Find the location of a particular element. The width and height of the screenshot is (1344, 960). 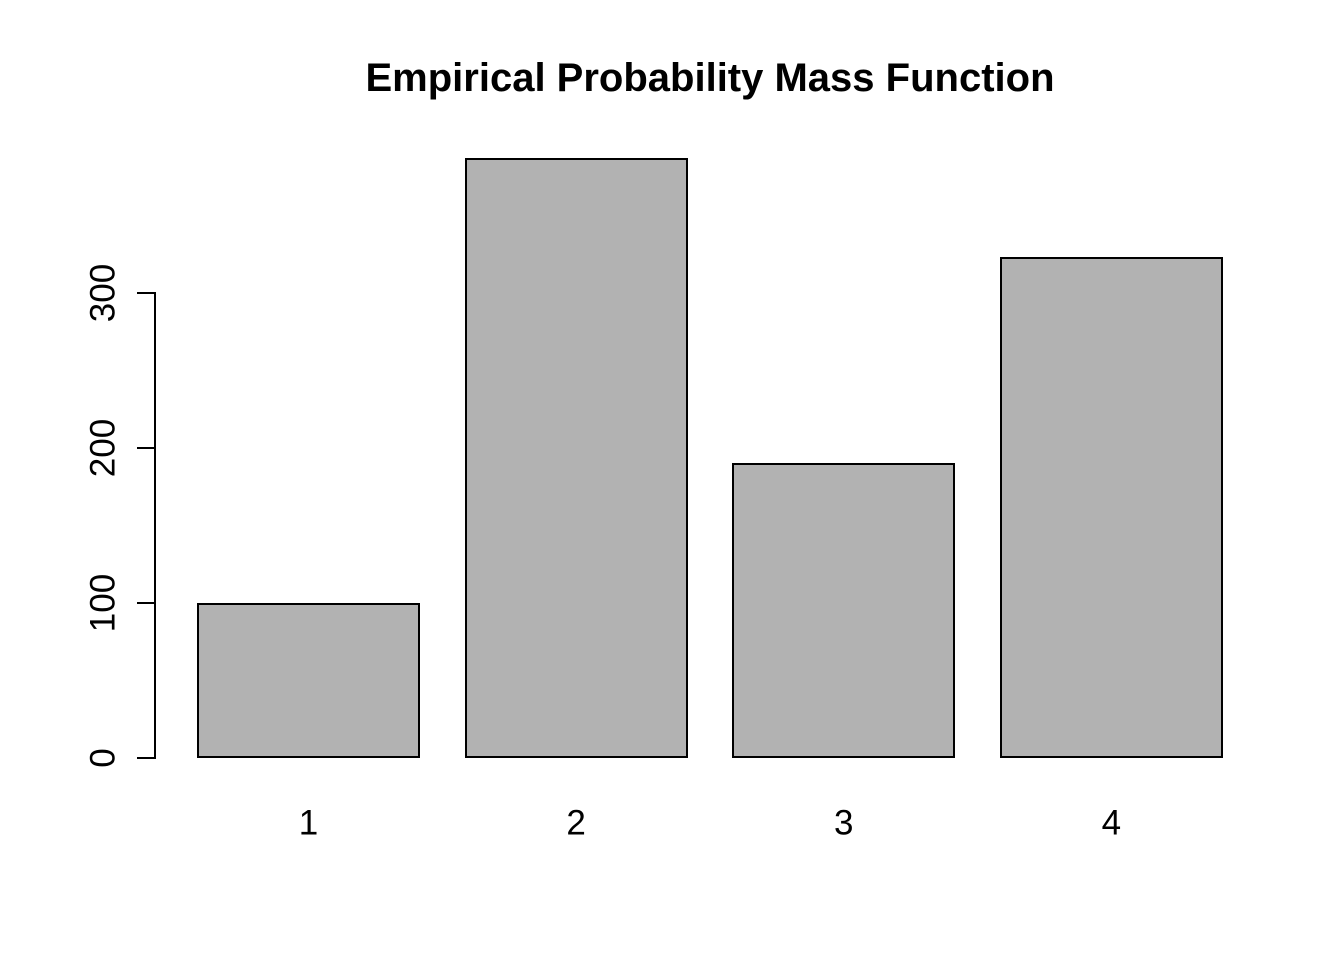

x-category-label: 1 is located at coordinates (308, 823).